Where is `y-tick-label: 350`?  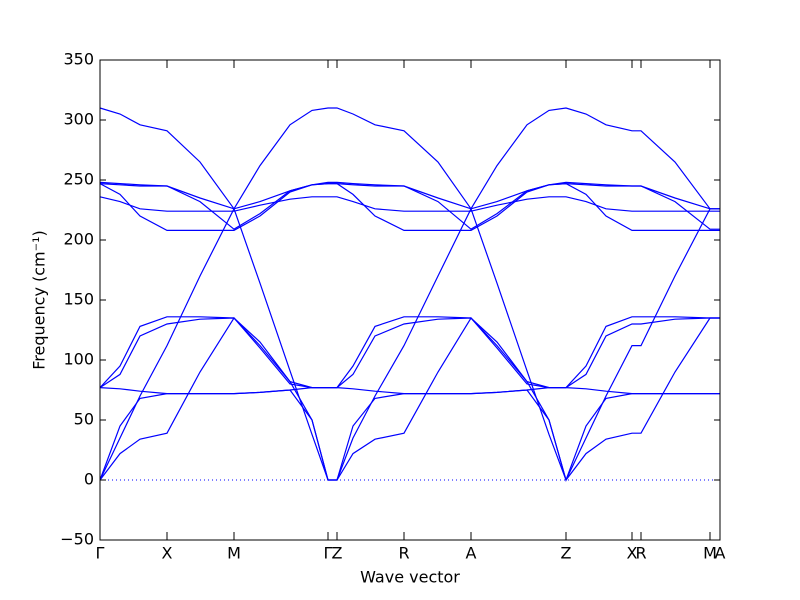 y-tick-label: 350 is located at coordinates (78, 59).